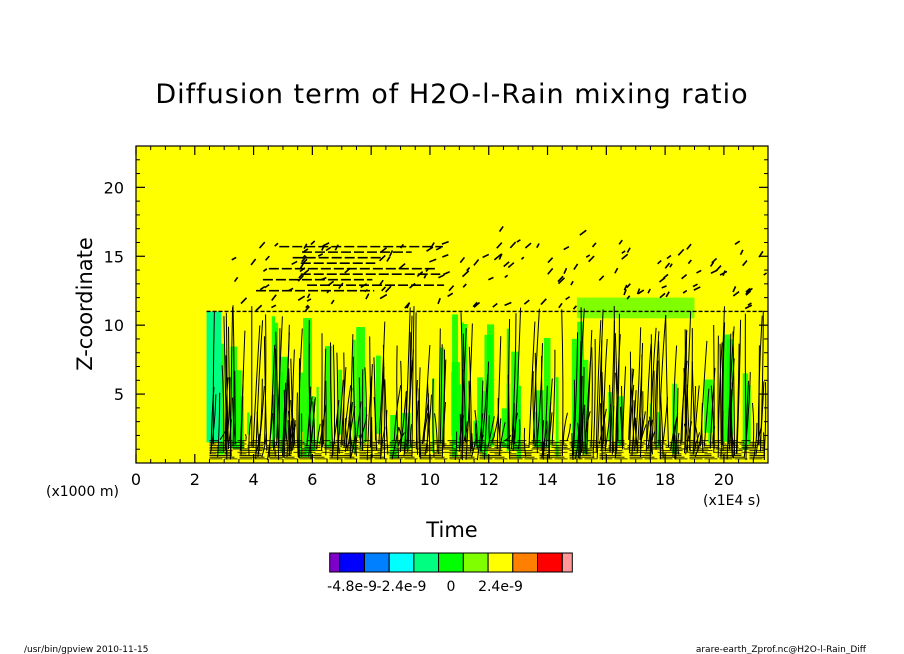  Describe the element at coordinates (430, 479) in the screenshot. I see `x-tick-label: 10` at that location.